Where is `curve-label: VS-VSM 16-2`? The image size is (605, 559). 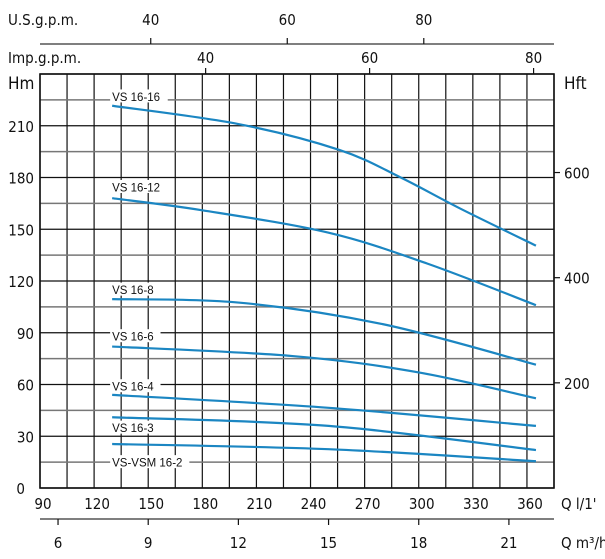
curve-label: VS-VSM 16-2 is located at coordinates (147, 464).